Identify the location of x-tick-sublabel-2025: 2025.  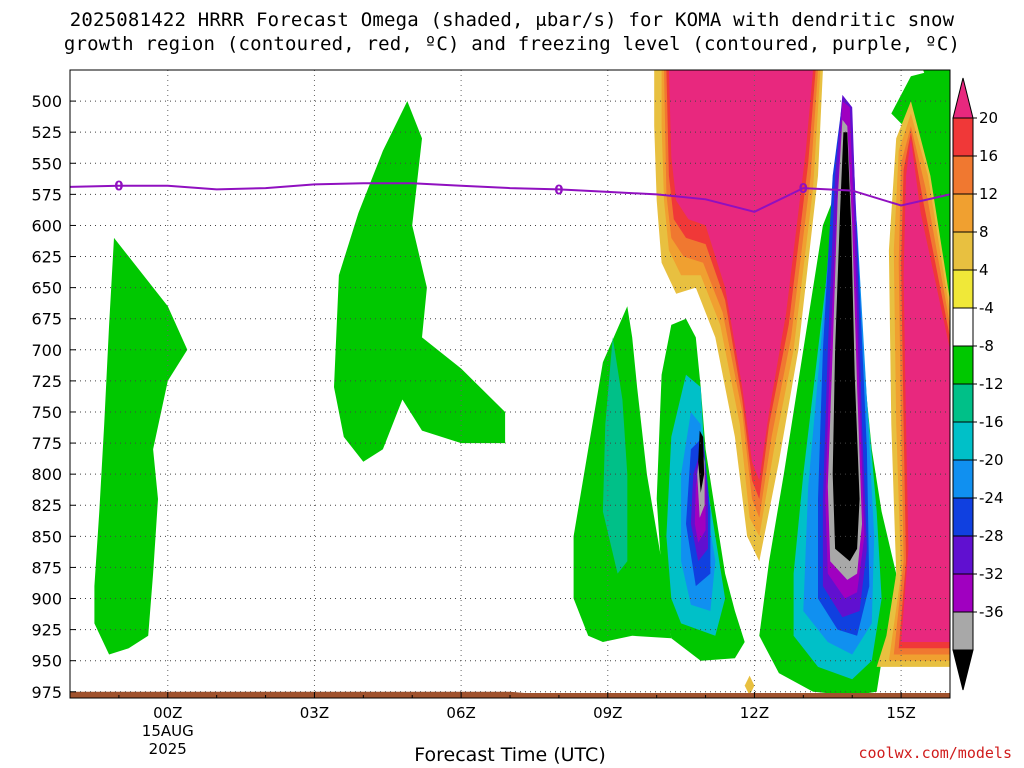
(168, 749).